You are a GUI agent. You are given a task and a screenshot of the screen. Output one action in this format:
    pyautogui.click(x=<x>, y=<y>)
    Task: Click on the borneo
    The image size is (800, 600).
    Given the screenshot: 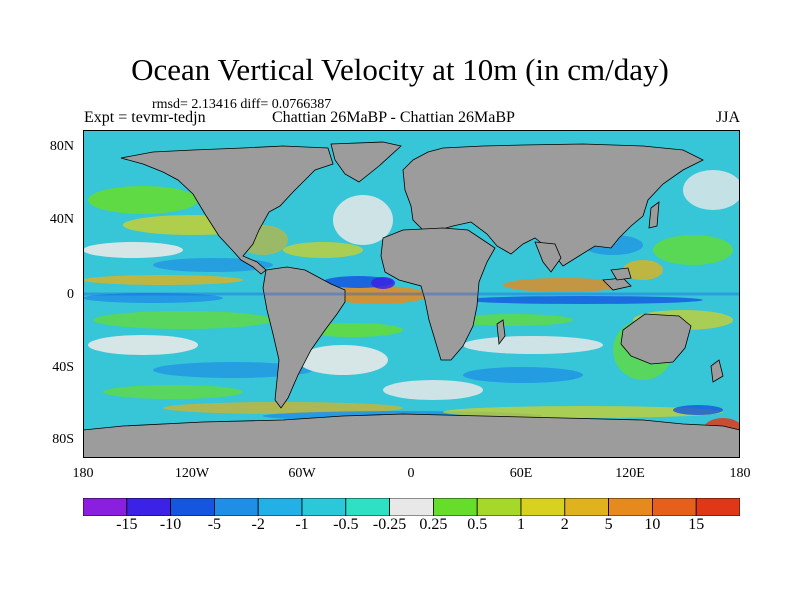 What is the action you would take?
    pyautogui.click(x=621, y=274)
    